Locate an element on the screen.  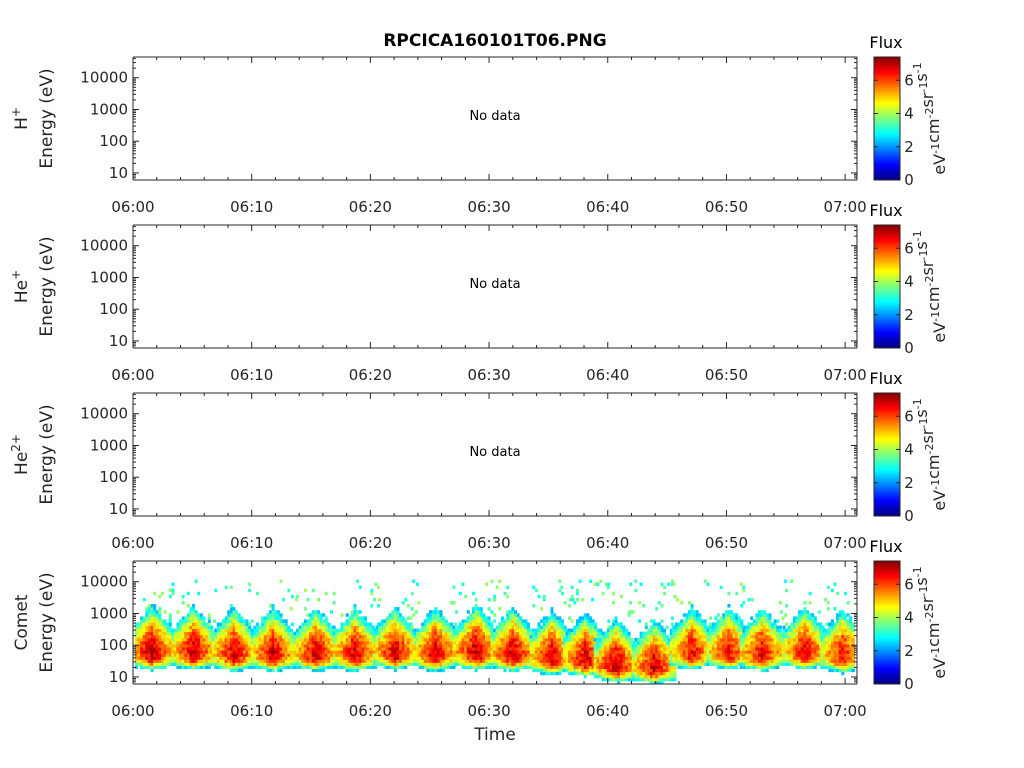
no-data-message: No data is located at coordinates (494, 284).